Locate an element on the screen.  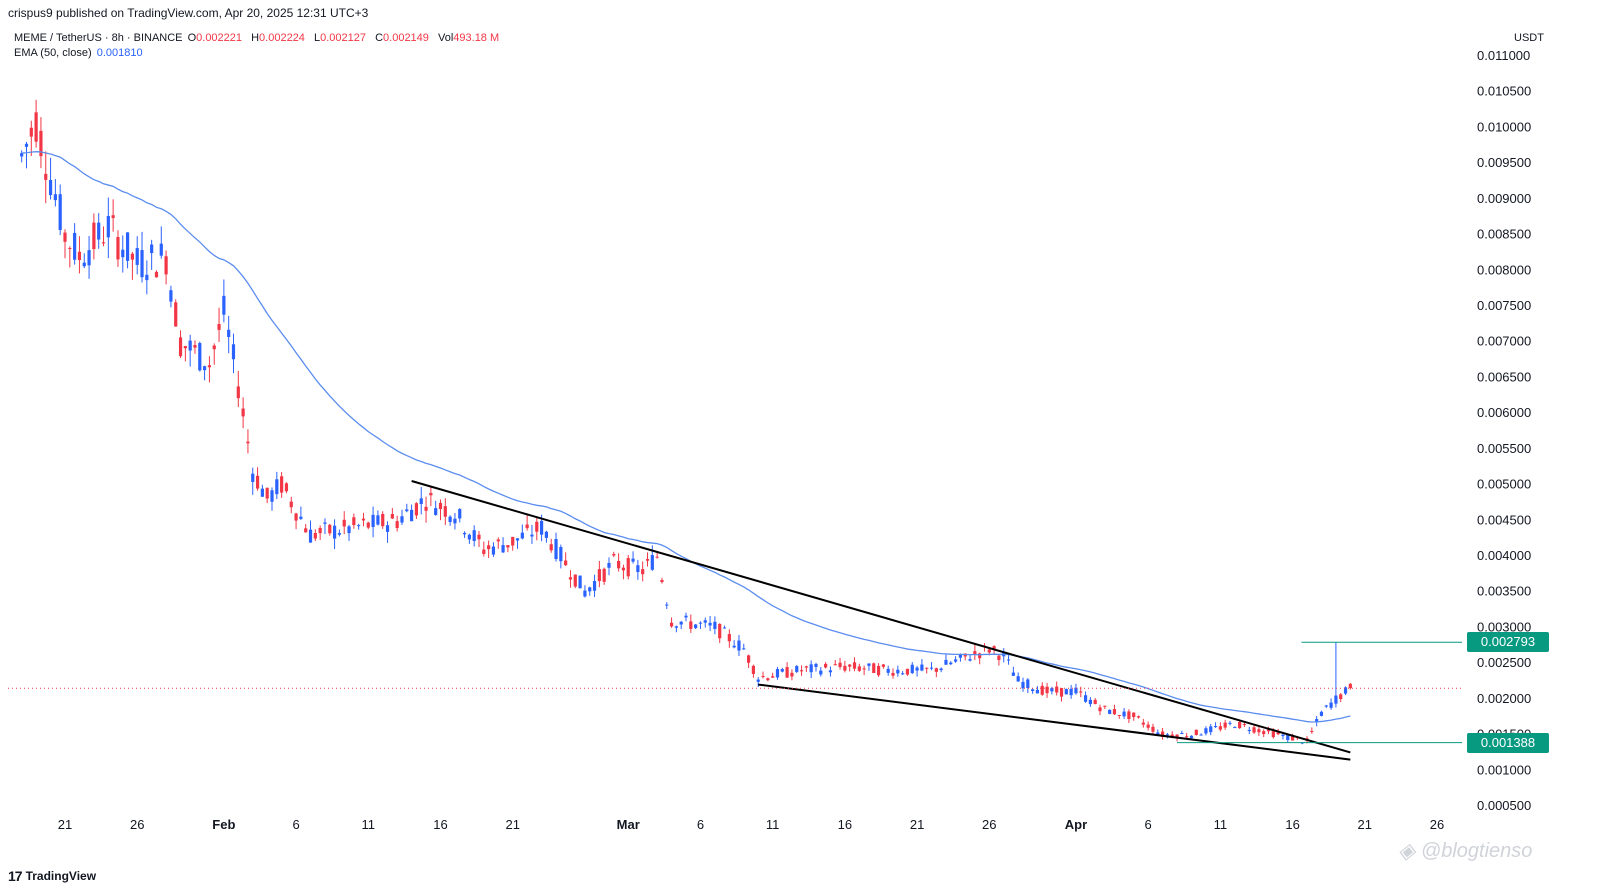
open-label: O is located at coordinates (192, 38).